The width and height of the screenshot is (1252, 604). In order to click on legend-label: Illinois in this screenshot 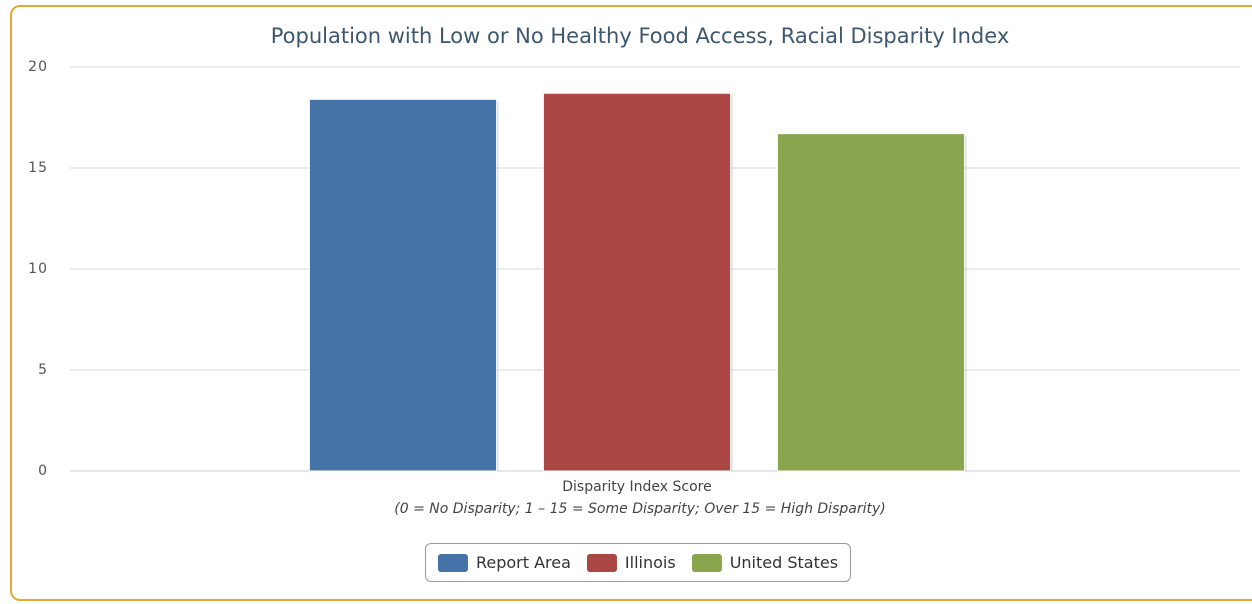, I will do `click(650, 562)`.